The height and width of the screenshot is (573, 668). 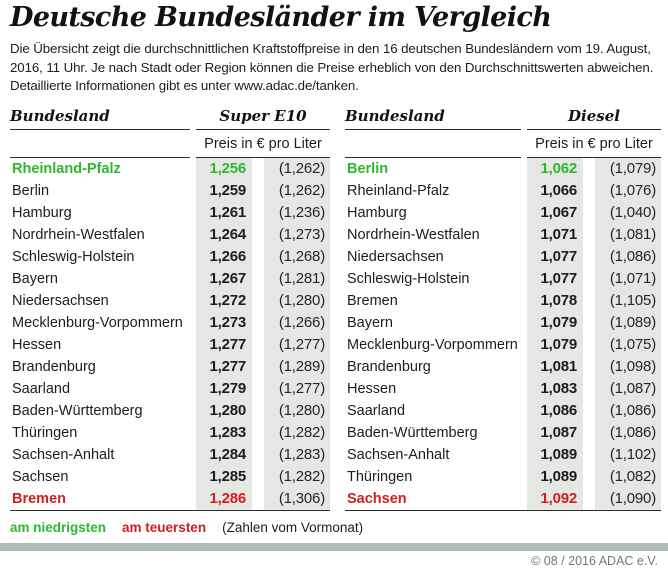 What do you see at coordinates (263, 118) in the screenshot?
I see `column-header-fuel: Super E10` at bounding box center [263, 118].